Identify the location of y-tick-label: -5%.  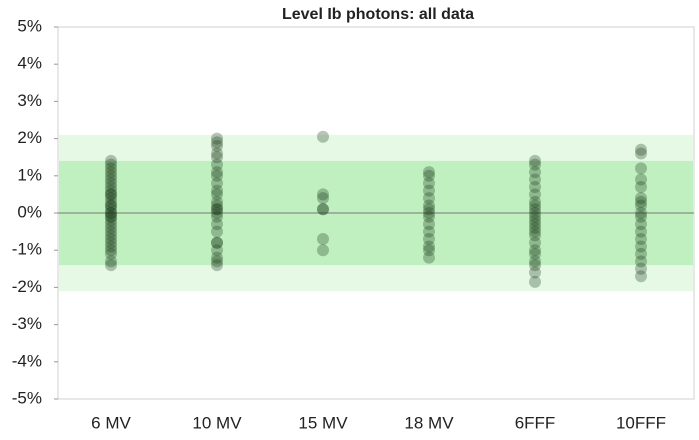
(27, 397).